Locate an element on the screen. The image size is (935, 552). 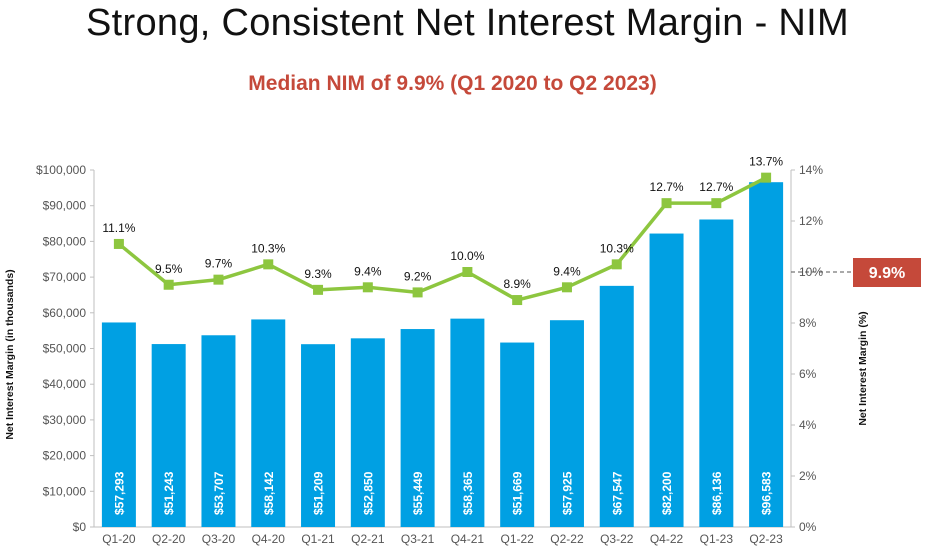
left-tick-label: $90,000 is located at coordinates (65, 206).